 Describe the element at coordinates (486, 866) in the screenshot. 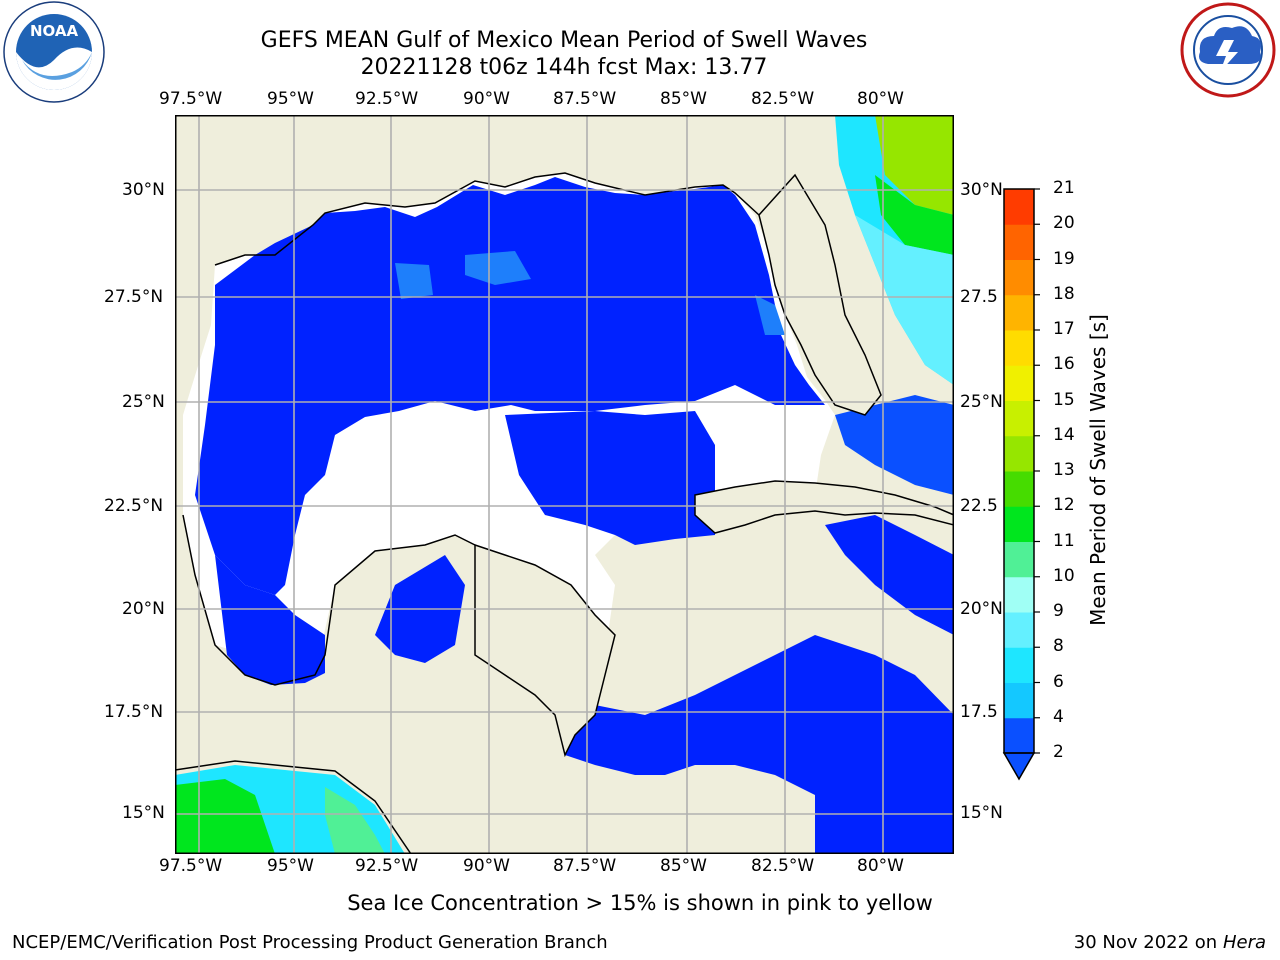

I see `lon-tick-bottom: 90°W` at that location.